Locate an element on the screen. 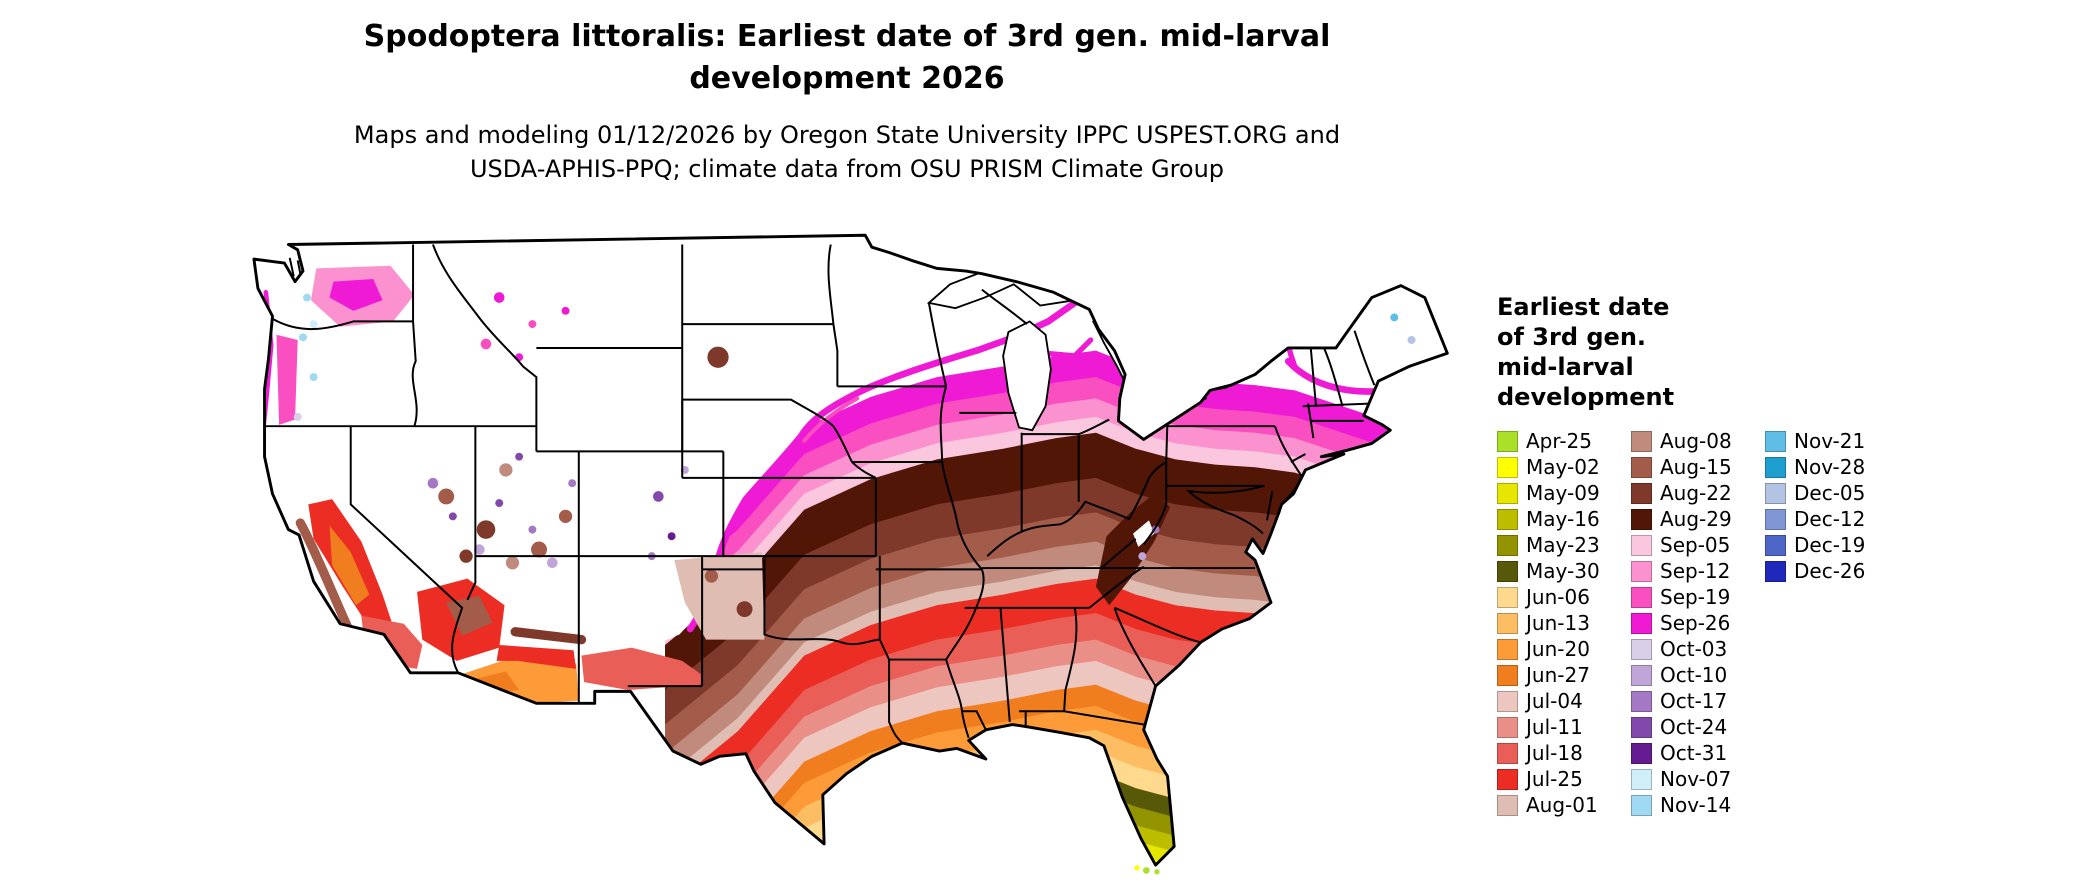 The height and width of the screenshot is (892, 2100). legend-item: Oct-03 is located at coordinates (1698, 649).